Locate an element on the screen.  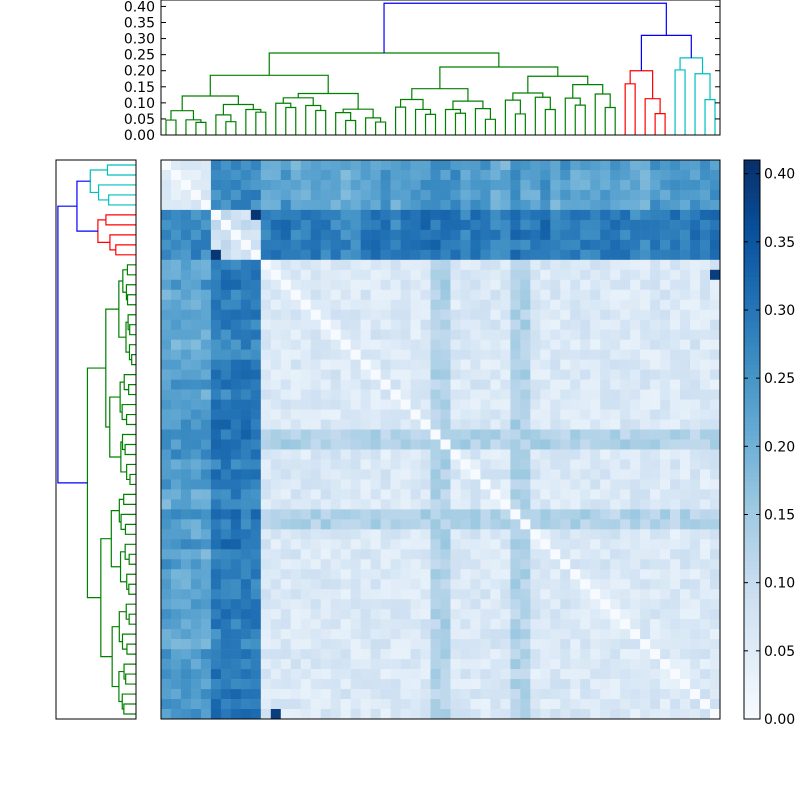
left-dendrogram-frame is located at coordinates (96, 439).